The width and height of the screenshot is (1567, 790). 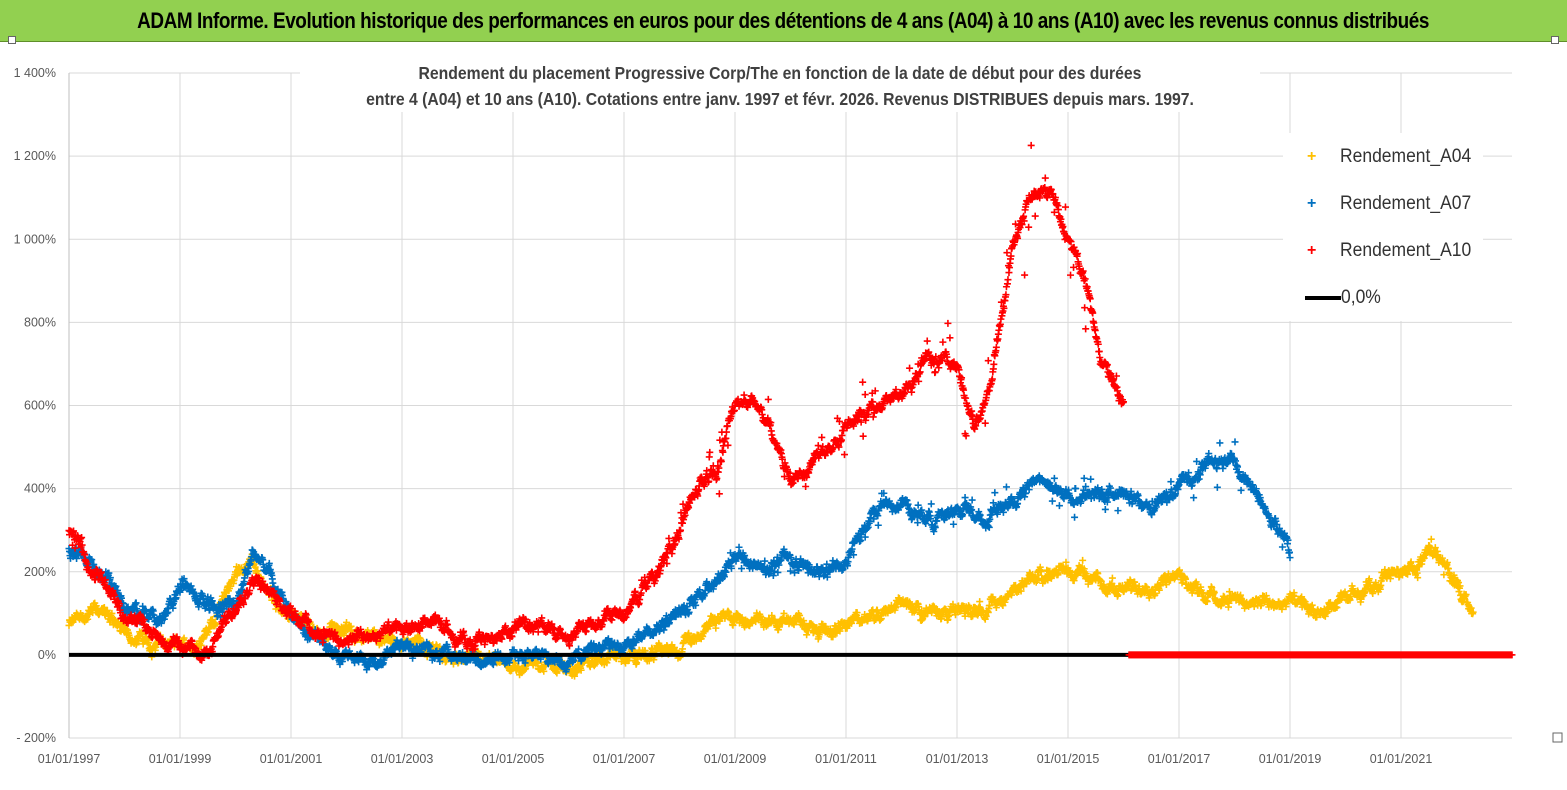 I want to click on y-tick-label: 1 000%, so click(x=35, y=239).